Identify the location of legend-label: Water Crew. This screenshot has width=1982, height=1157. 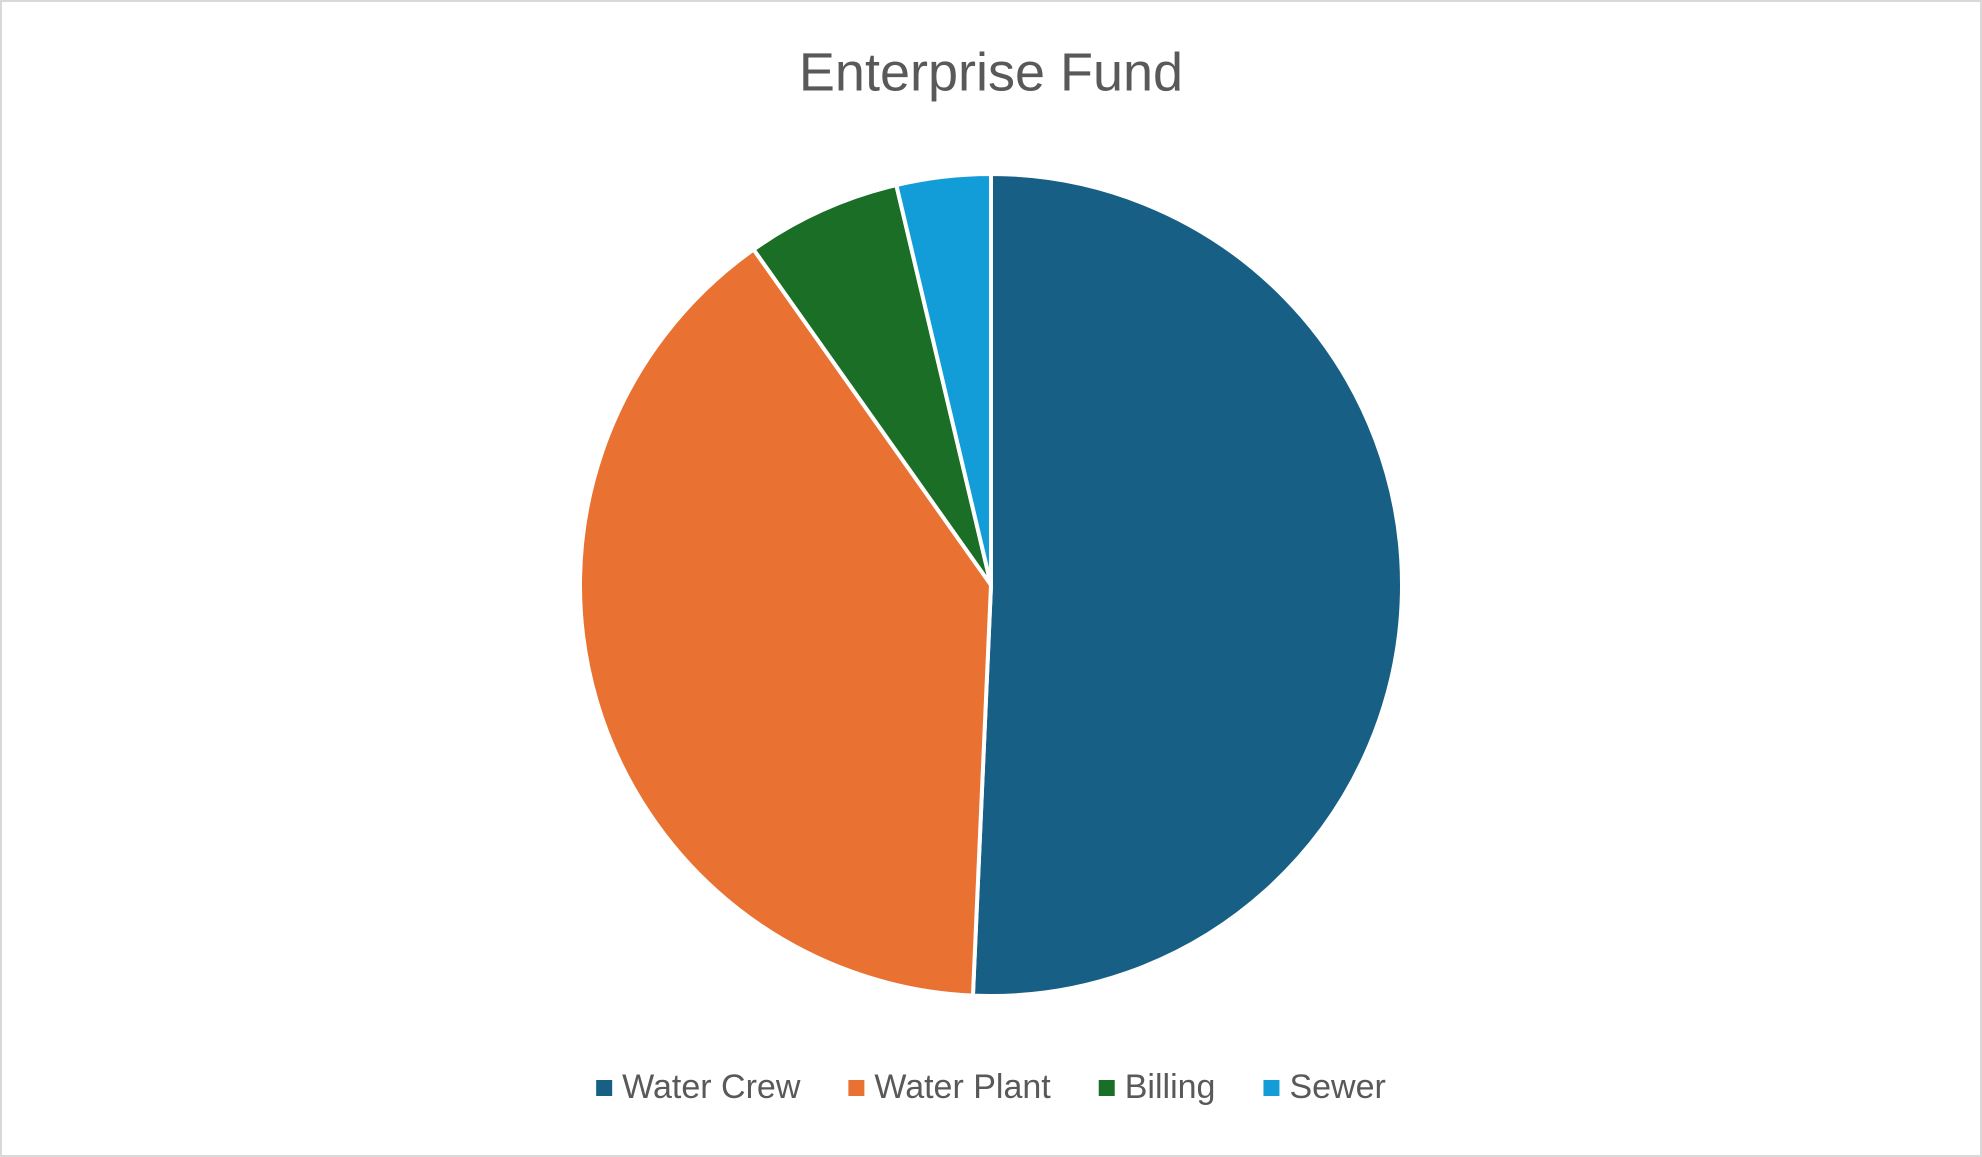
(711, 1087).